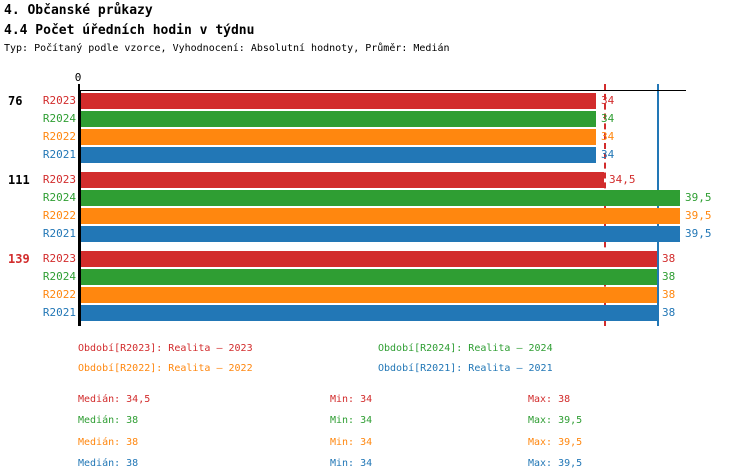 This screenshot has width=750, height=476. I want to click on stat-median-r2023: Medián: 34,5, so click(114, 399).